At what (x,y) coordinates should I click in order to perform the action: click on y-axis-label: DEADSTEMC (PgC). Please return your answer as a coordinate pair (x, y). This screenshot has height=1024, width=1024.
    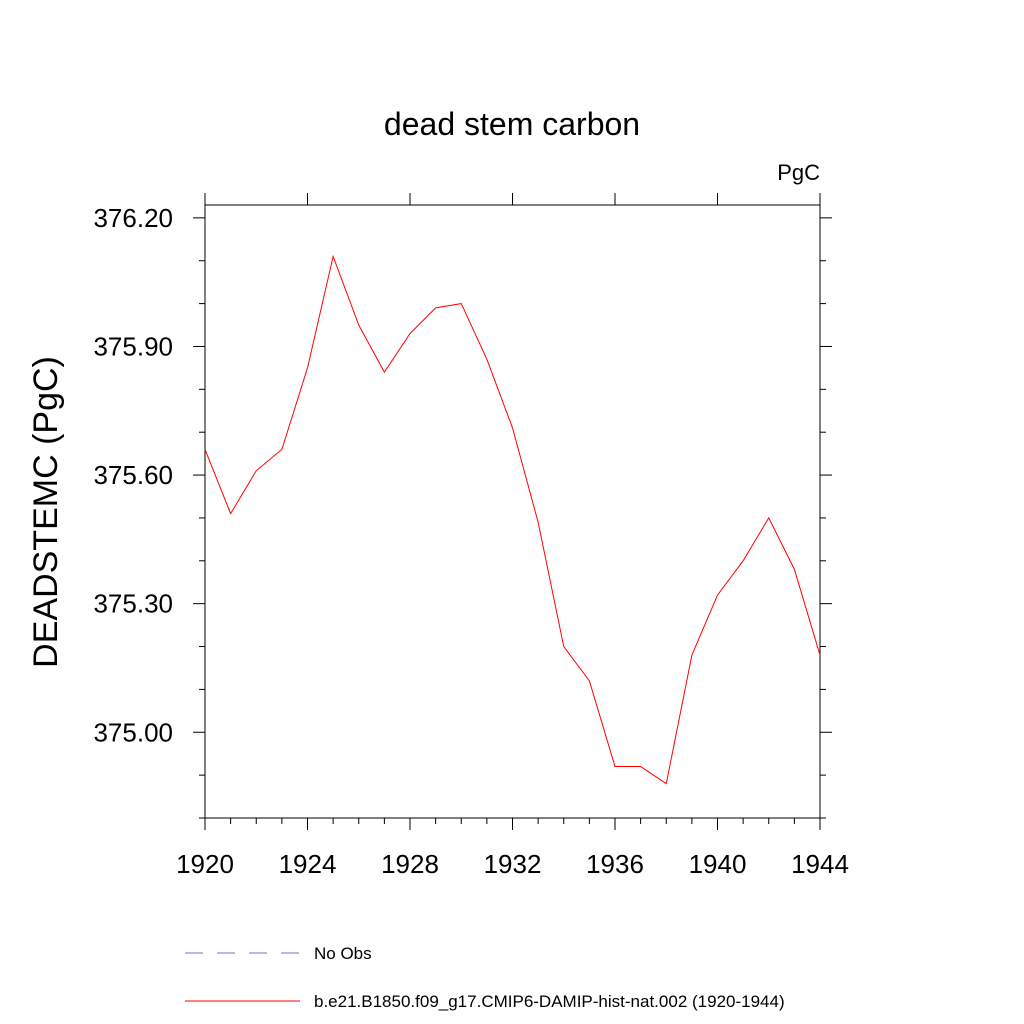
    Looking at the image, I should click on (46, 512).